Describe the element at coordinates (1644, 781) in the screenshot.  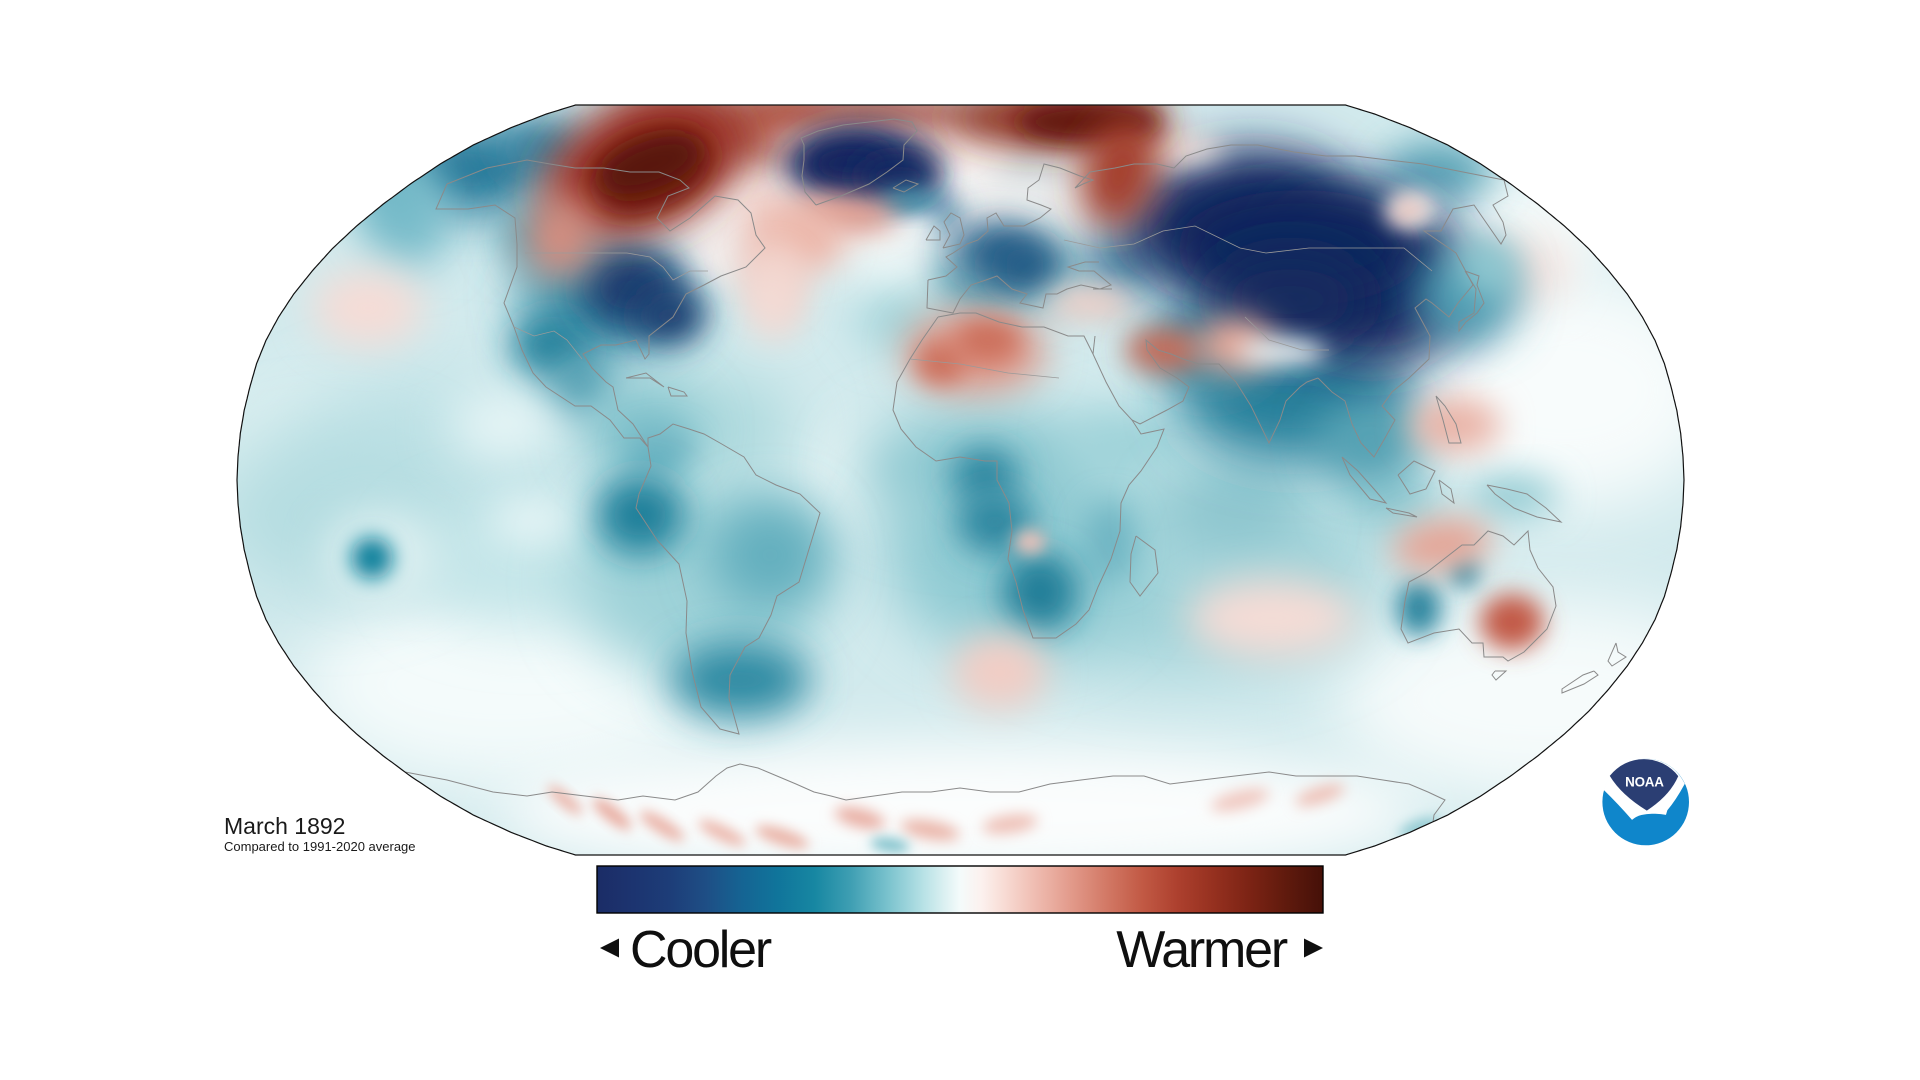
I see `svg-text: NOAA` at that location.